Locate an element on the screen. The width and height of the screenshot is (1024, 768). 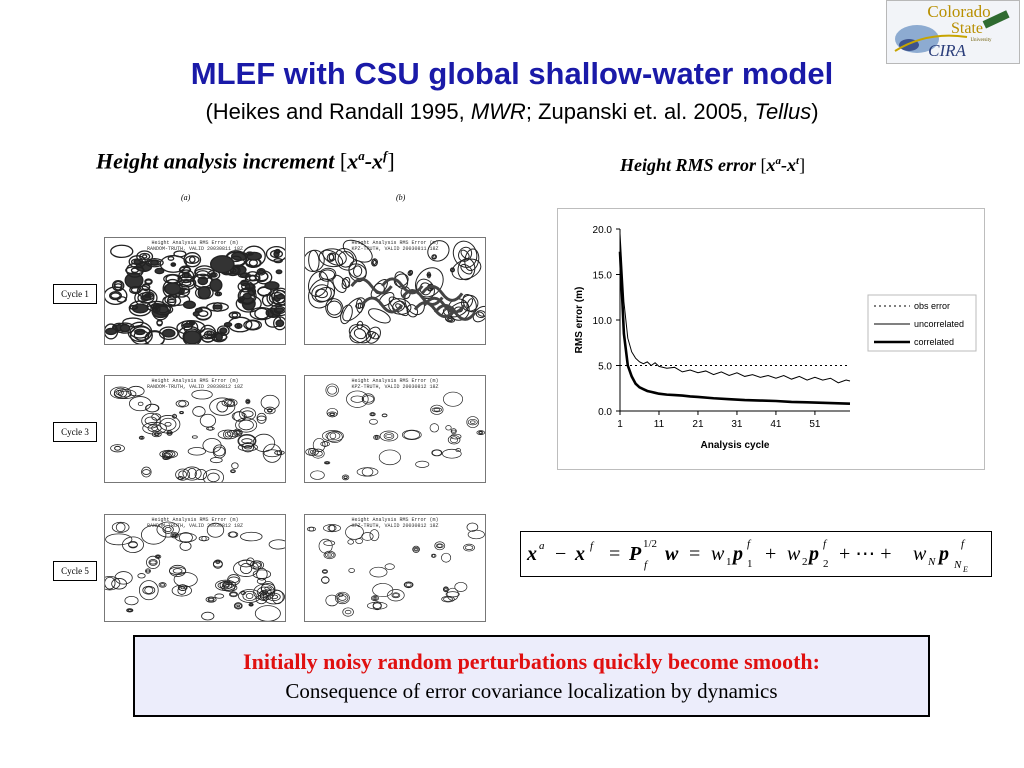
subtitle-tellus: Tellus is located at coordinates (783, 111).